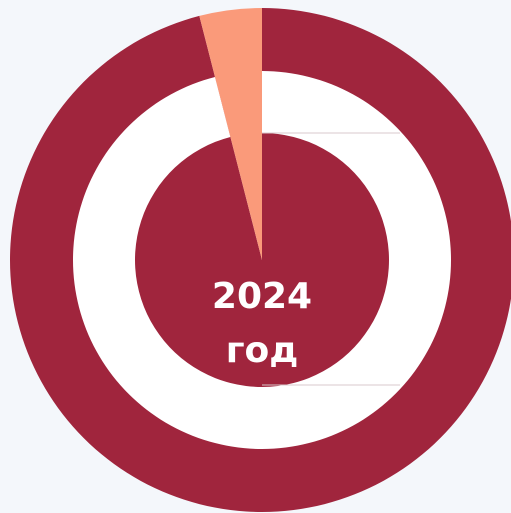  What do you see at coordinates (262, 296) in the screenshot?
I see `center-label: 2024` at bounding box center [262, 296].